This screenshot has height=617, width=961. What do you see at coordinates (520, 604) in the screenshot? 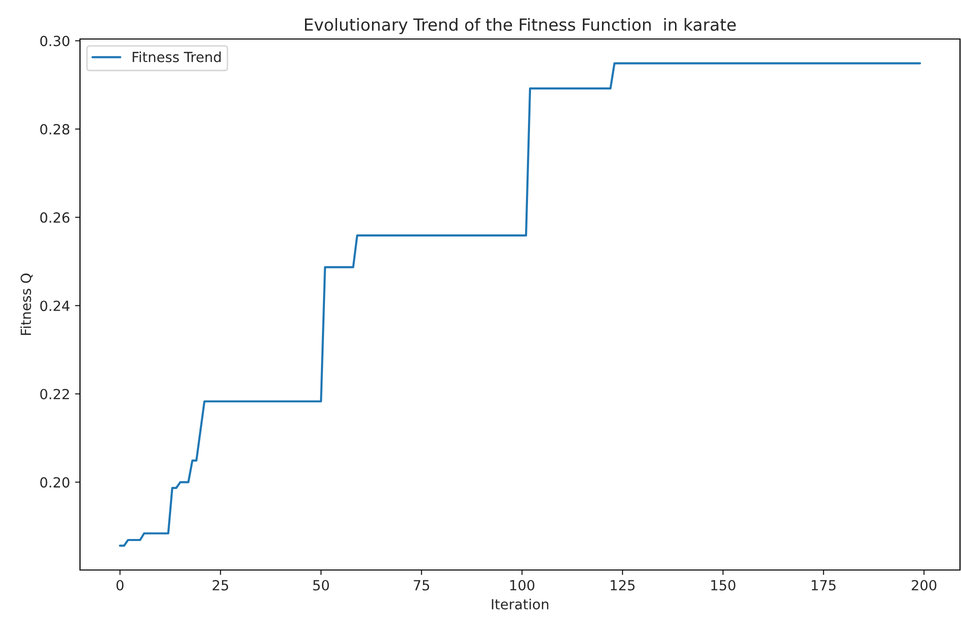
I see `x-axis-title: Iteration` at bounding box center [520, 604].